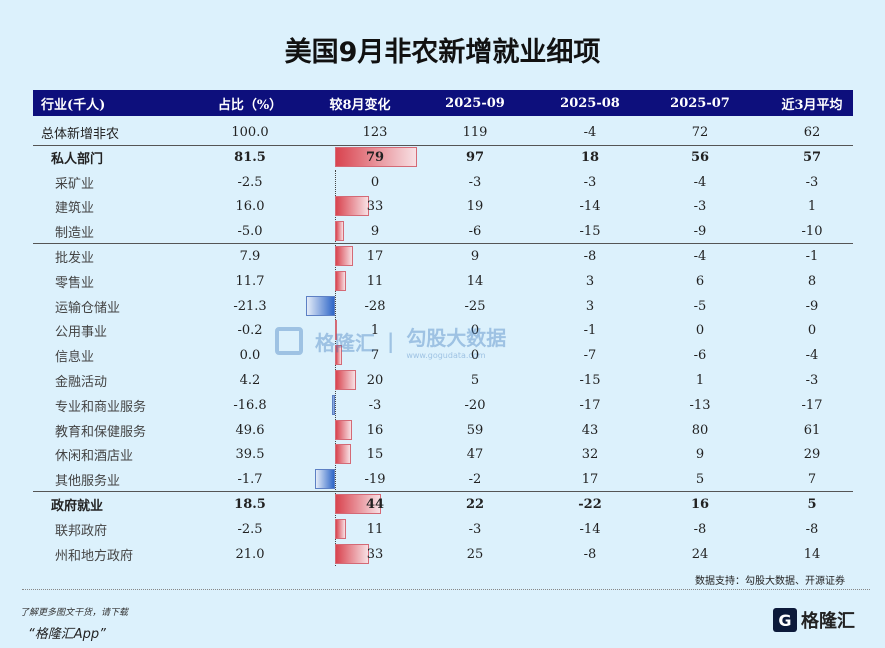  What do you see at coordinates (590, 207) in the screenshot?
I see `value-2025-08: -14` at bounding box center [590, 207].